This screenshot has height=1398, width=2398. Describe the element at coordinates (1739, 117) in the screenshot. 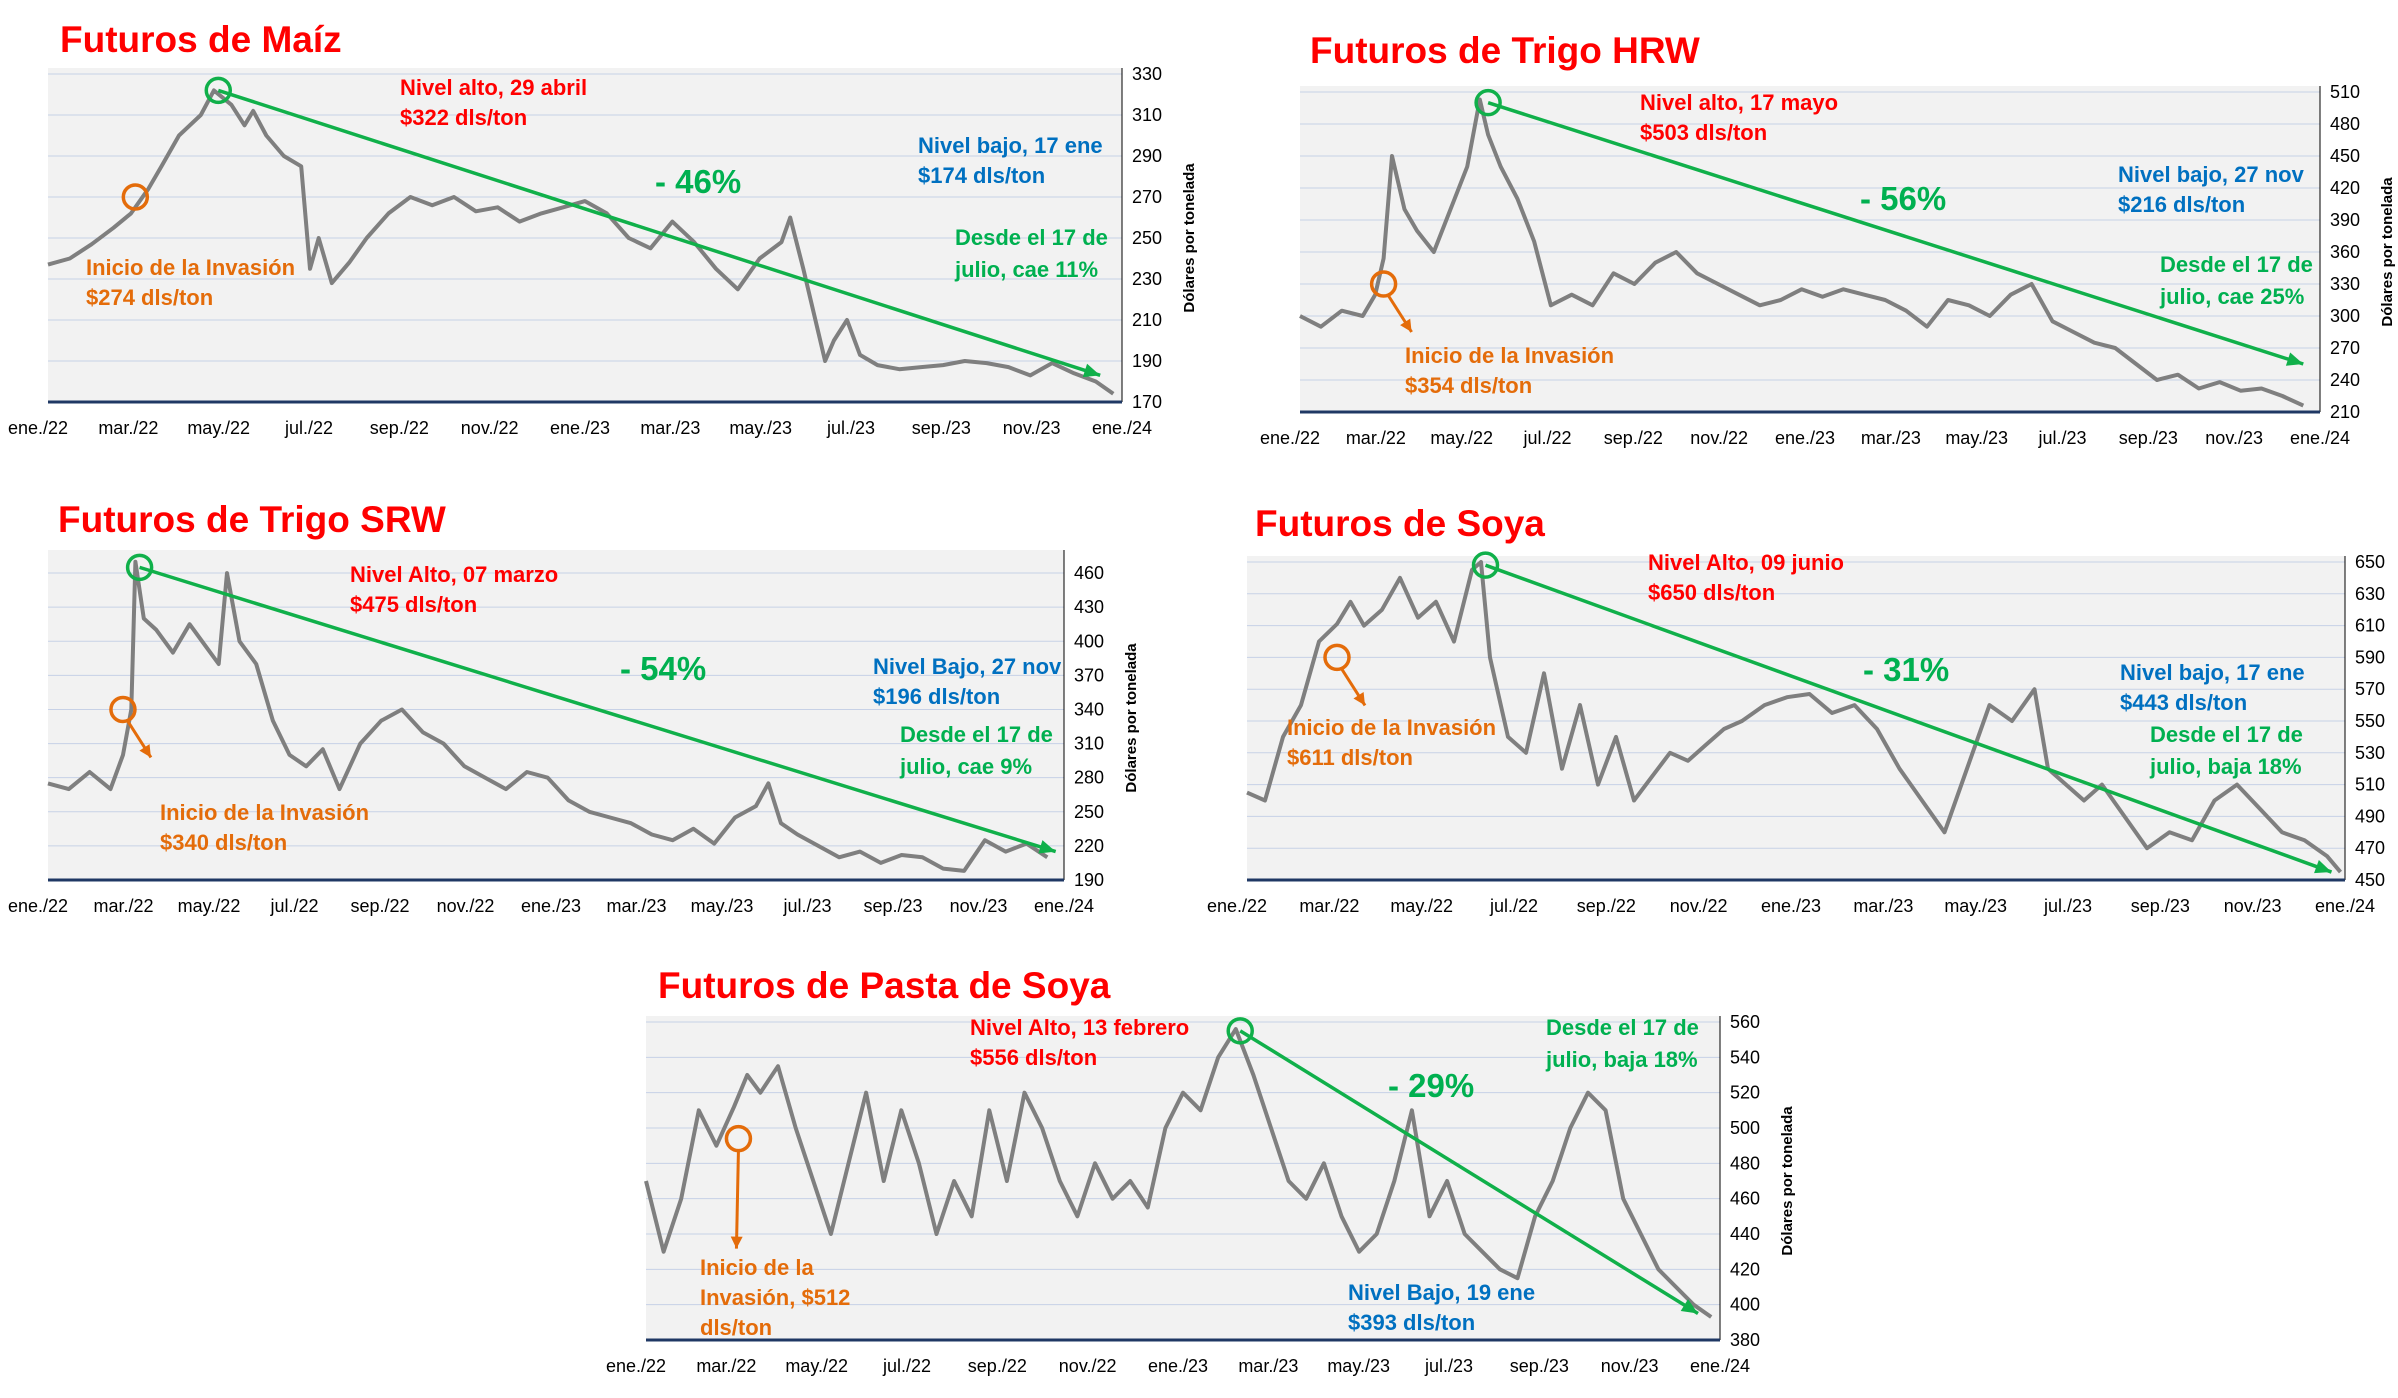

I see `high-level-annotation: Nivel alto, 17 mayo $503 dls/ton` at that location.